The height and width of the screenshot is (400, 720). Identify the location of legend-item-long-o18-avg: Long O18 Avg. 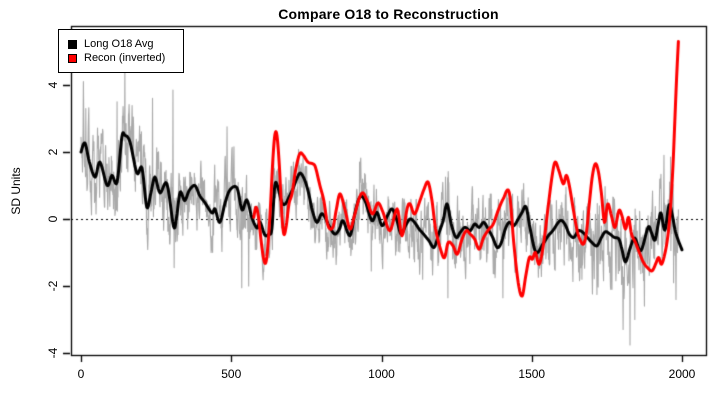
(125, 43).